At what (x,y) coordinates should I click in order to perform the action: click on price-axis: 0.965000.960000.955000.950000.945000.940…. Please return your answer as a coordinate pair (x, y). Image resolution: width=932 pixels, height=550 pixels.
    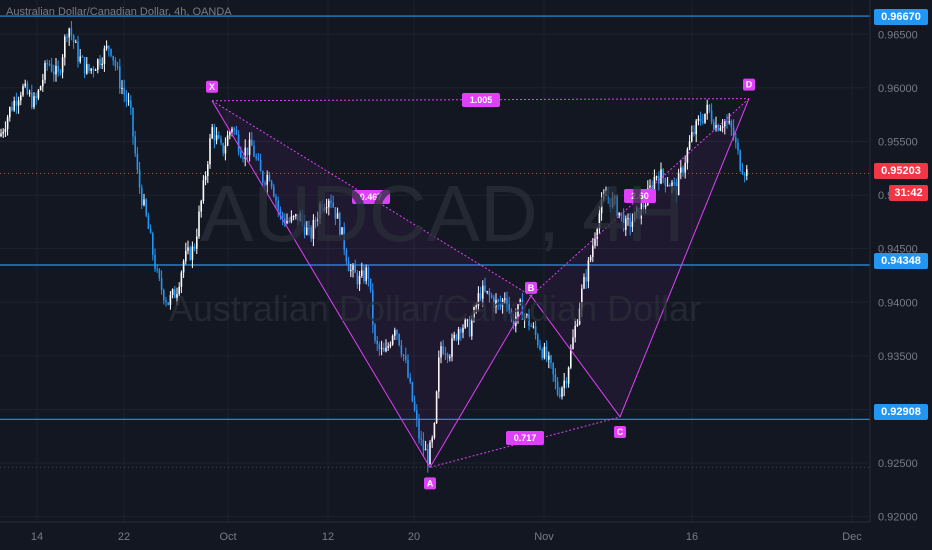
    Looking at the image, I should click on (898, 276).